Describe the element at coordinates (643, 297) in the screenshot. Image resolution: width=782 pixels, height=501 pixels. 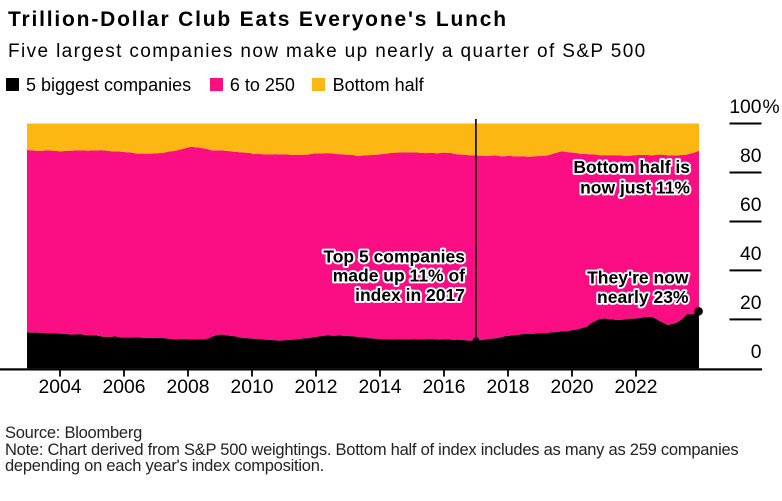
I see `svg-text: nearly 23%` at that location.